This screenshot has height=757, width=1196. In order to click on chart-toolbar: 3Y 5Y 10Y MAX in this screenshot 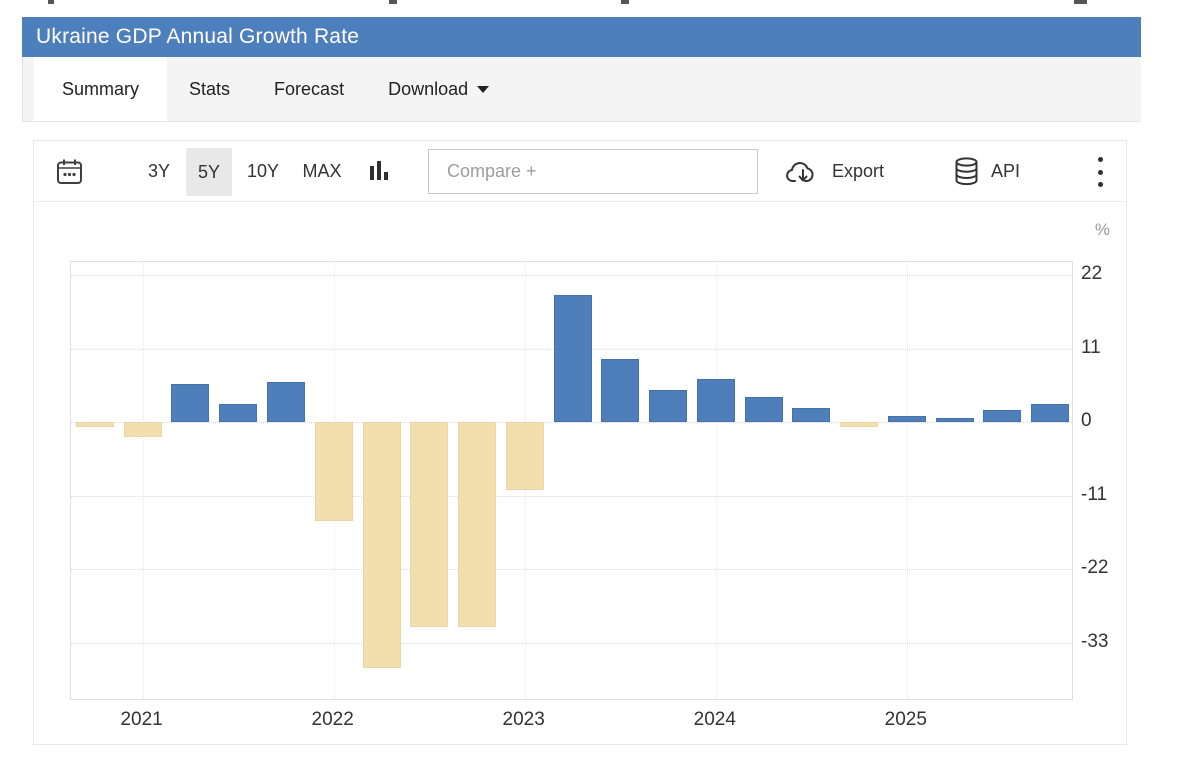, I will do `click(580, 171)`.